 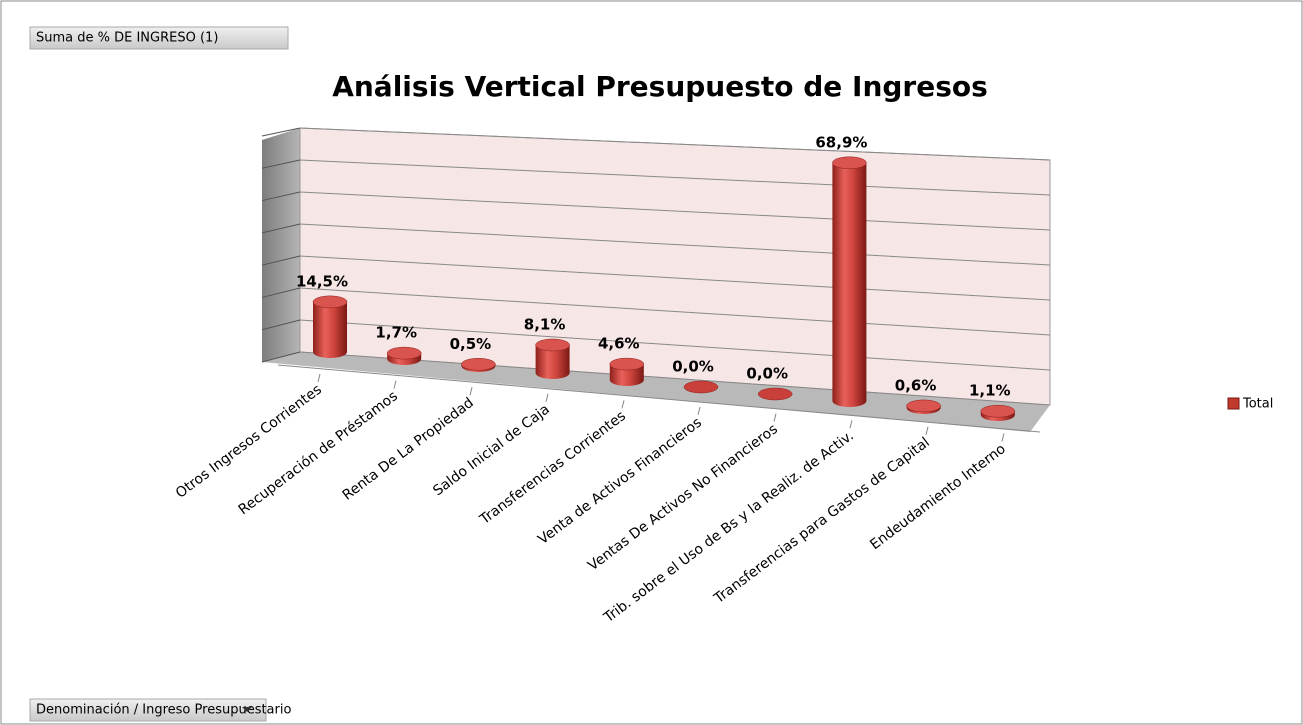 I want to click on field-button, so click(x=159, y=38).